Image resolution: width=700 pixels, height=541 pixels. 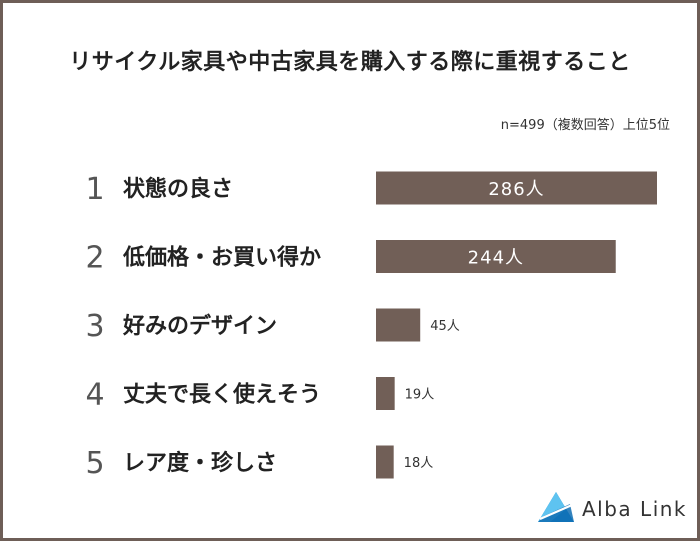 What do you see at coordinates (556, 507) in the screenshot?
I see `mountain-triangle-logo-icon` at bounding box center [556, 507].